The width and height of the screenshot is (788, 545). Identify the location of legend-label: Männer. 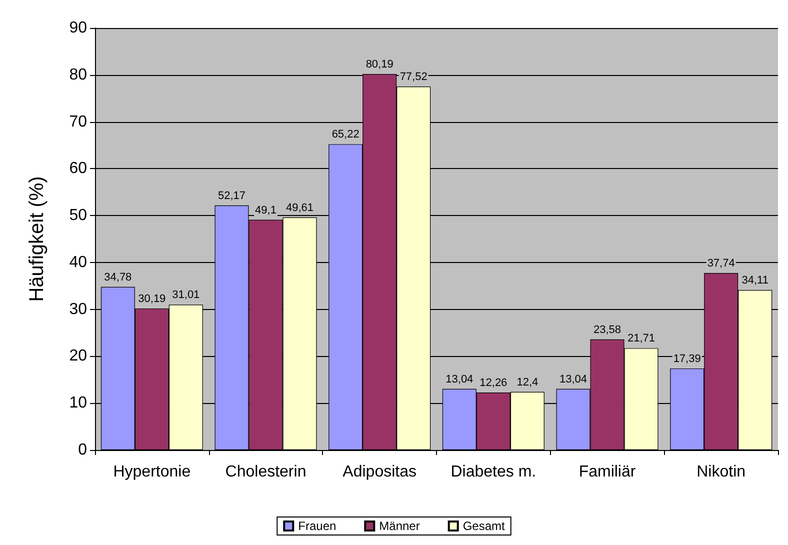
(399, 526).